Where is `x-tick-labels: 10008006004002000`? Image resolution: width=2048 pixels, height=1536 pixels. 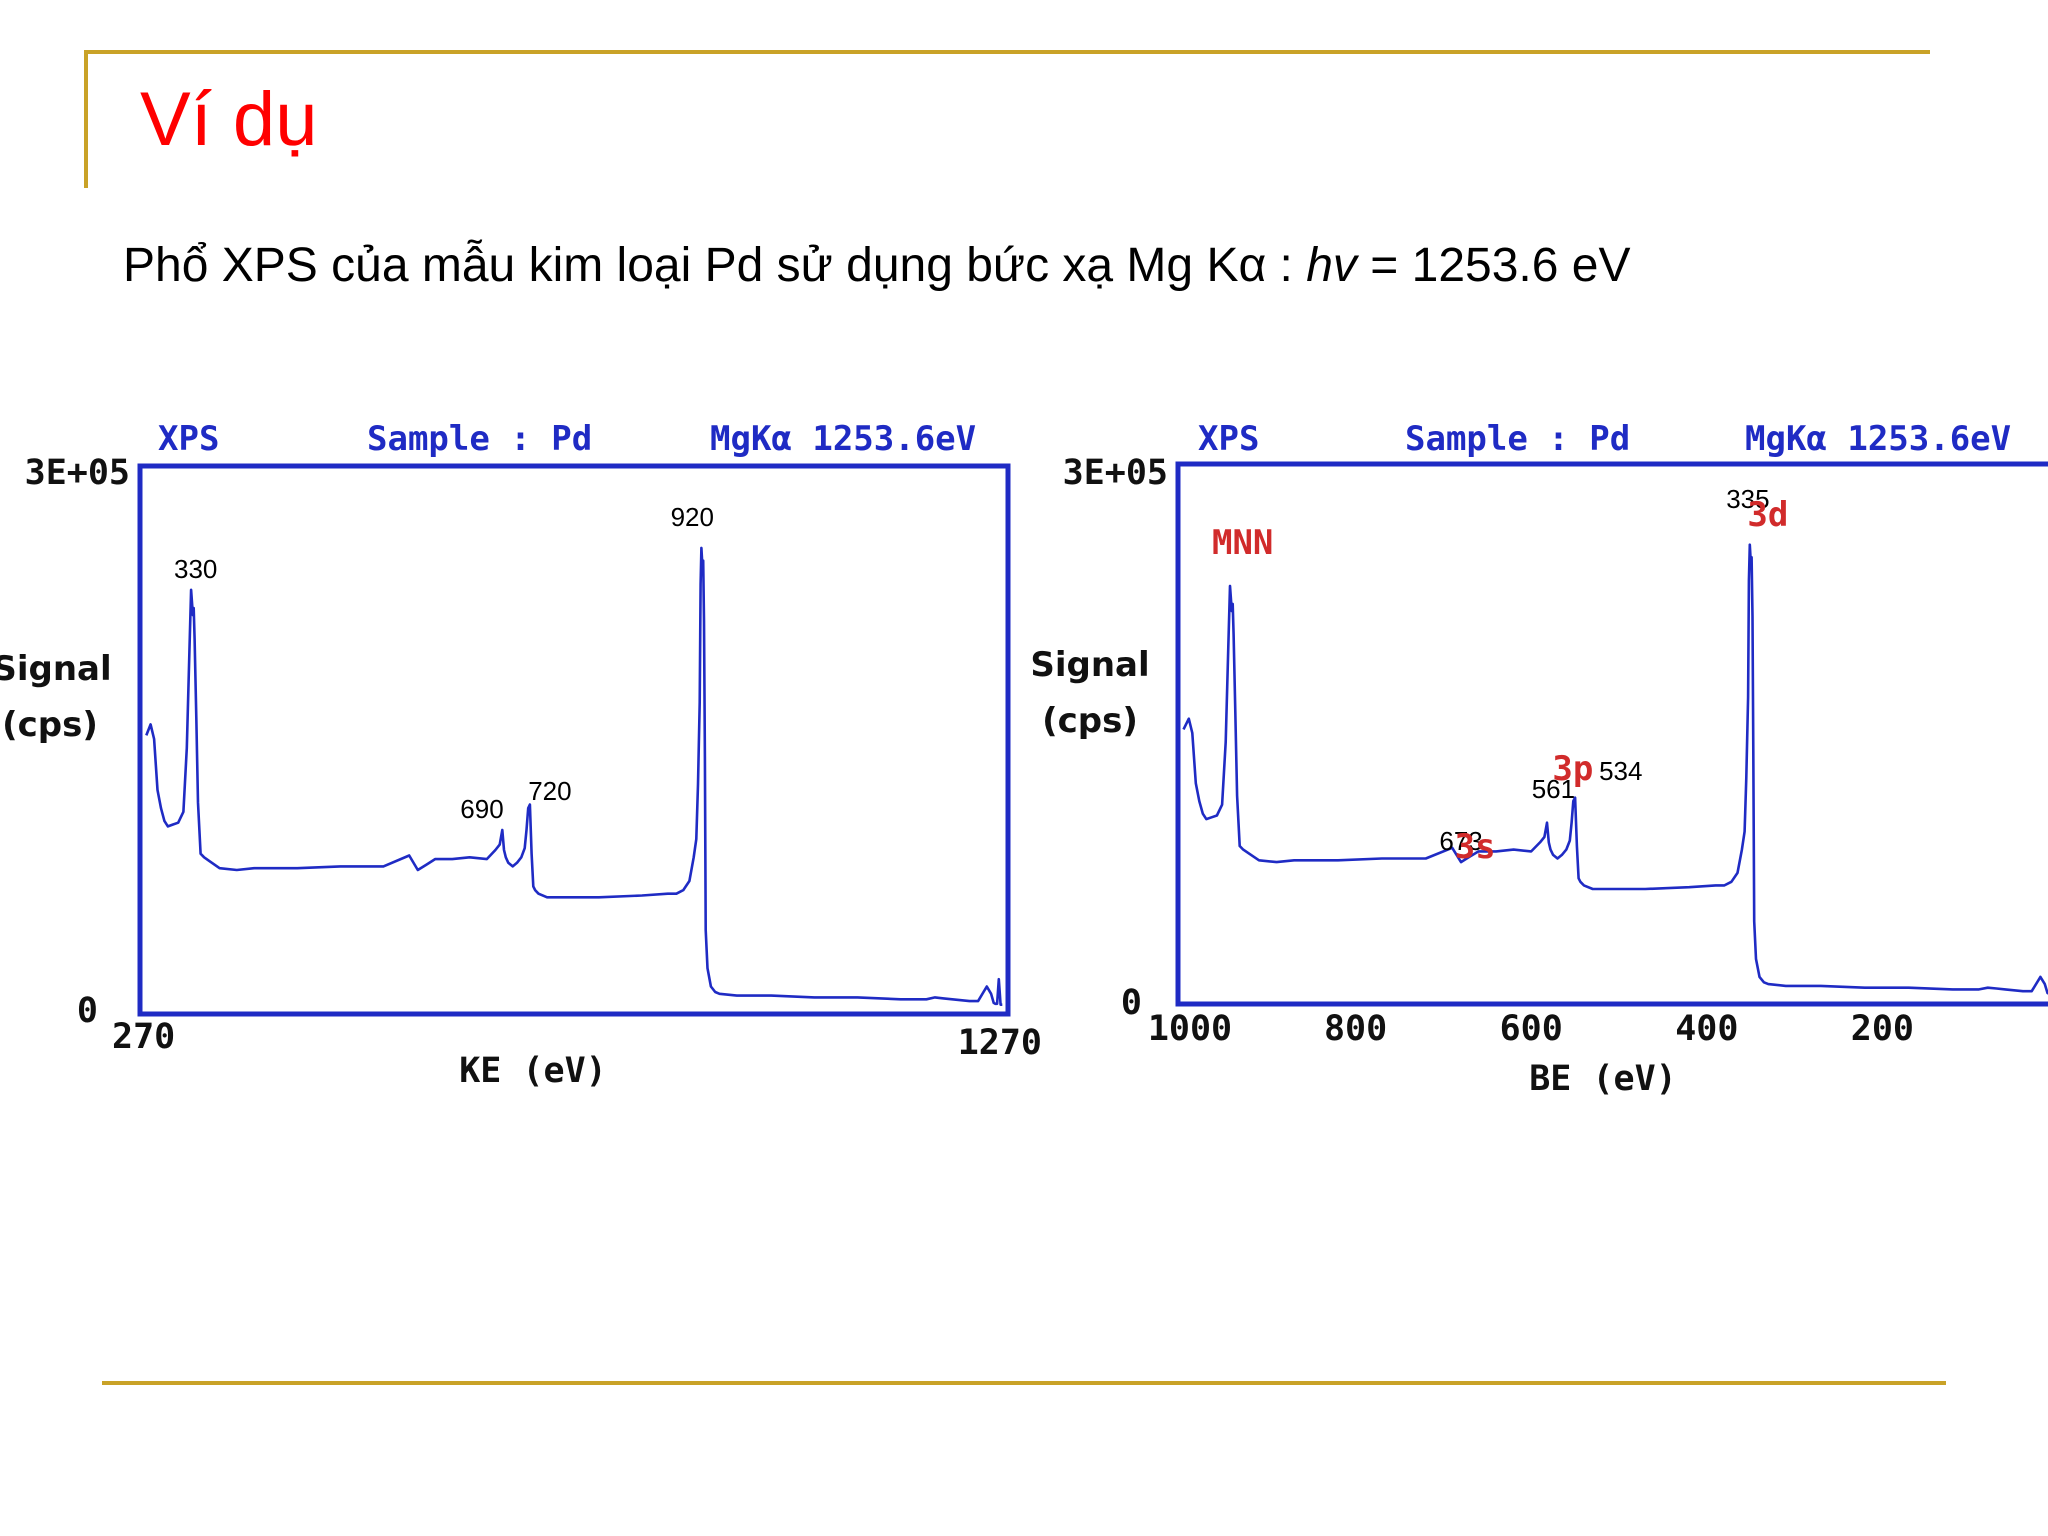
x-tick-labels: 10008006004002000 is located at coordinates (1598, 1029).